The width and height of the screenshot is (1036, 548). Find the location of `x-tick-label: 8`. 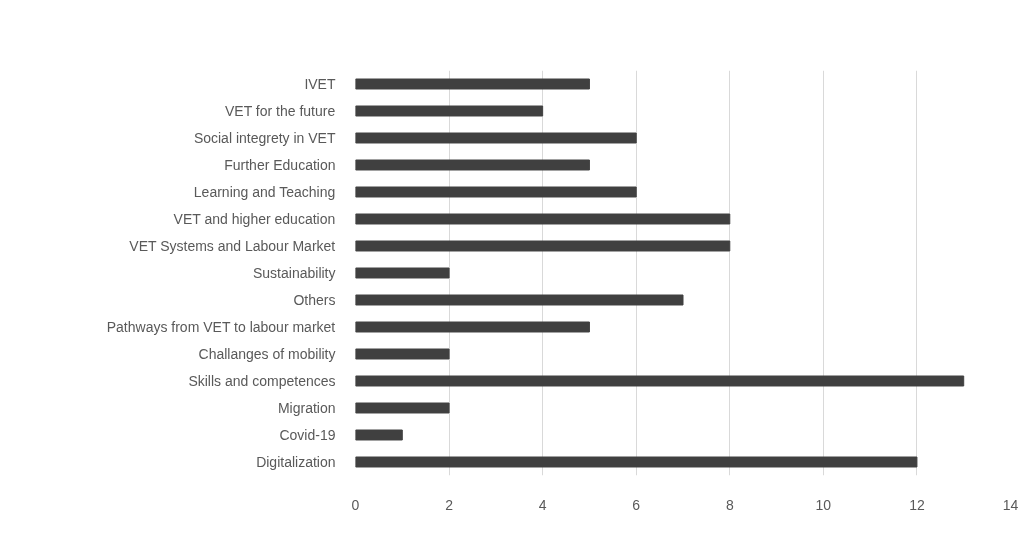

x-tick-label: 8 is located at coordinates (729, 504).